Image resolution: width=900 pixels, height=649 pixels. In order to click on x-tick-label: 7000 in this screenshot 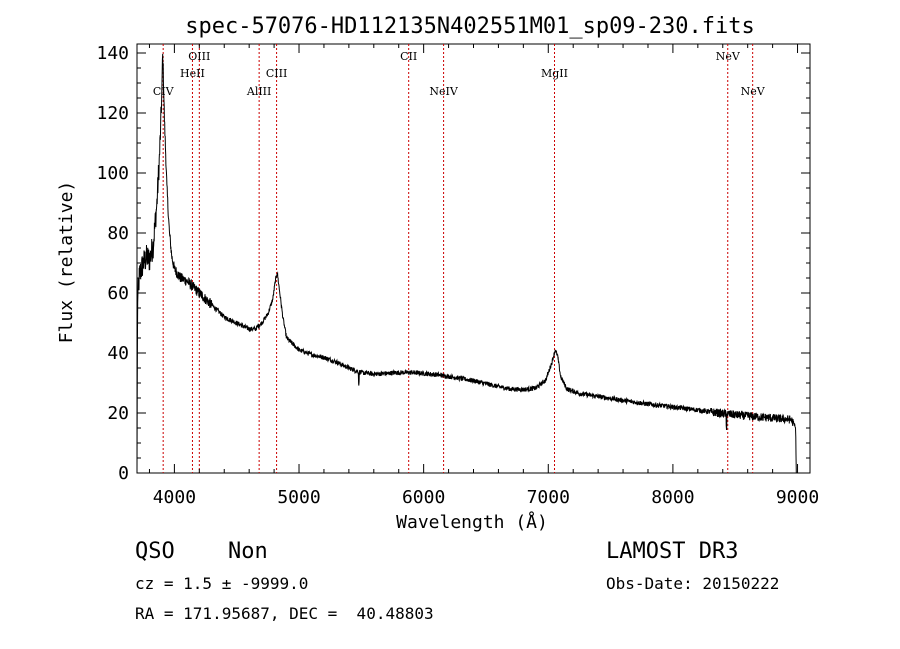, I will do `click(548, 497)`.